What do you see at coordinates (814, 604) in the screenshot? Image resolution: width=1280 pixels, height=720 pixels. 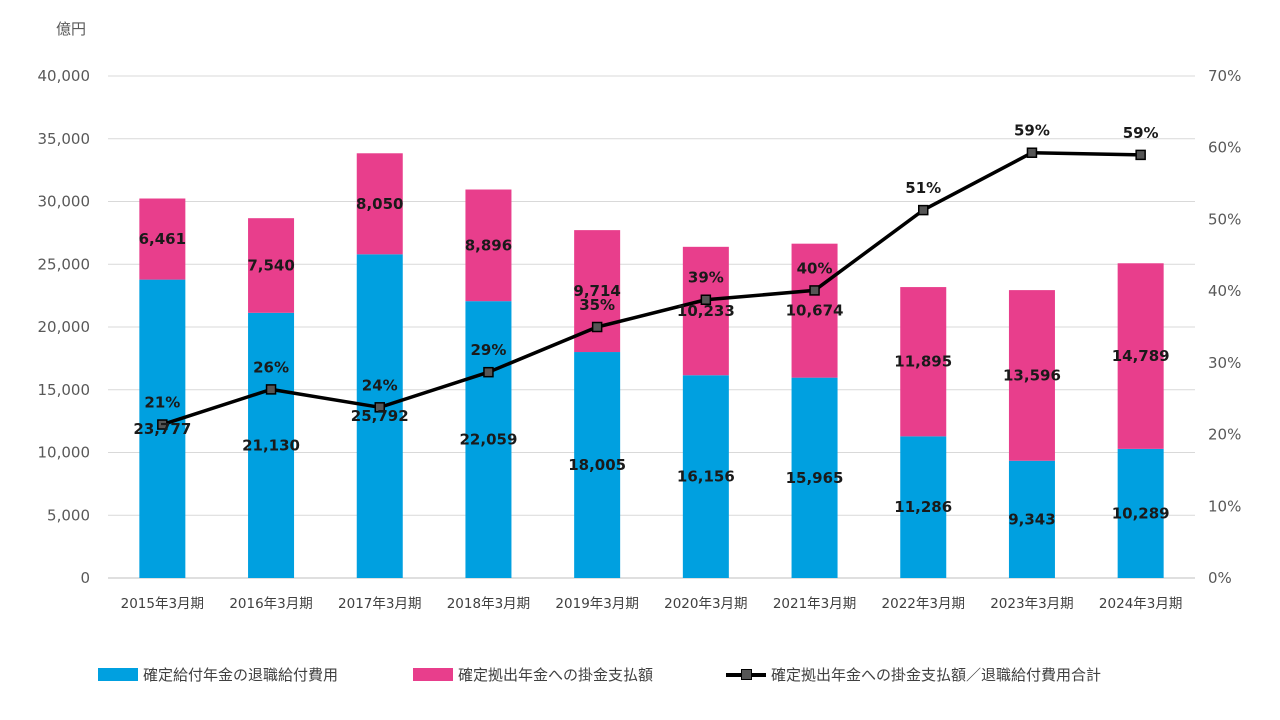 I see `x-tick-label: 2021年3月期` at bounding box center [814, 604].